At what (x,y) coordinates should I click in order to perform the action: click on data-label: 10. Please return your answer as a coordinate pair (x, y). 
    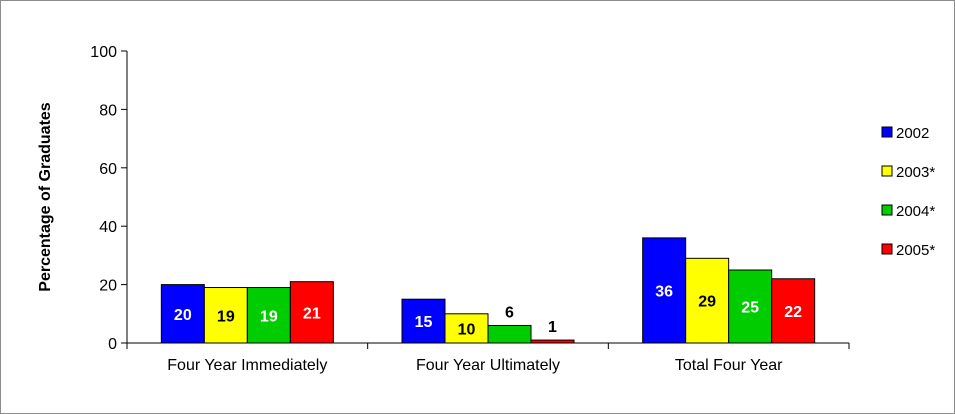
    Looking at the image, I should click on (467, 329).